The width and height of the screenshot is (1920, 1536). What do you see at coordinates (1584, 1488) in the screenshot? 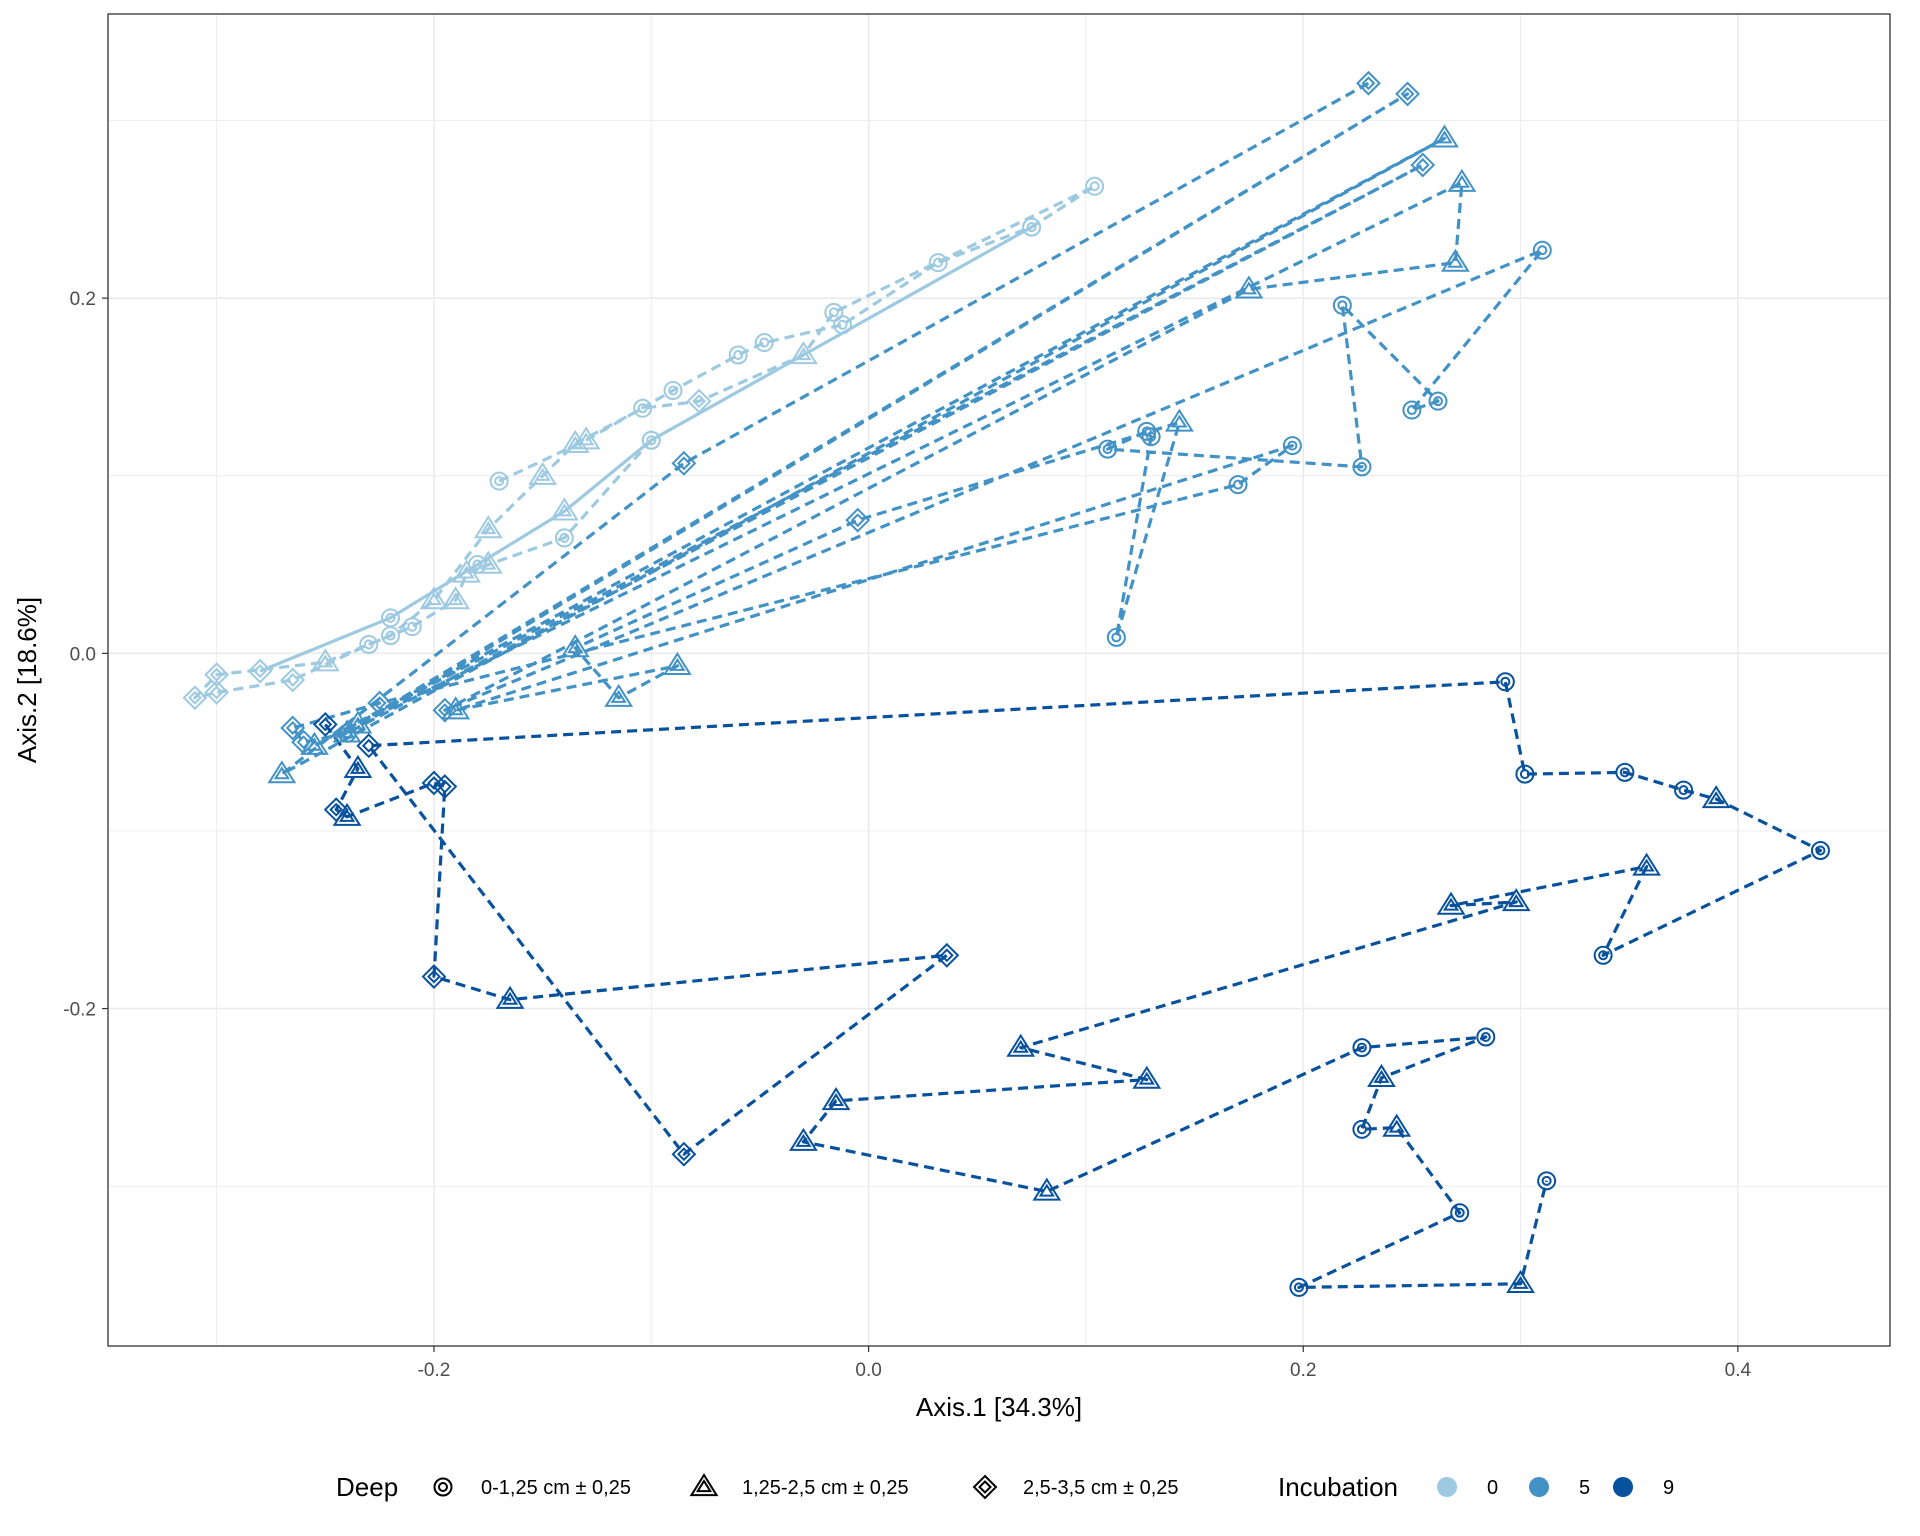
I see `legend-label-incubation: 5` at bounding box center [1584, 1488].